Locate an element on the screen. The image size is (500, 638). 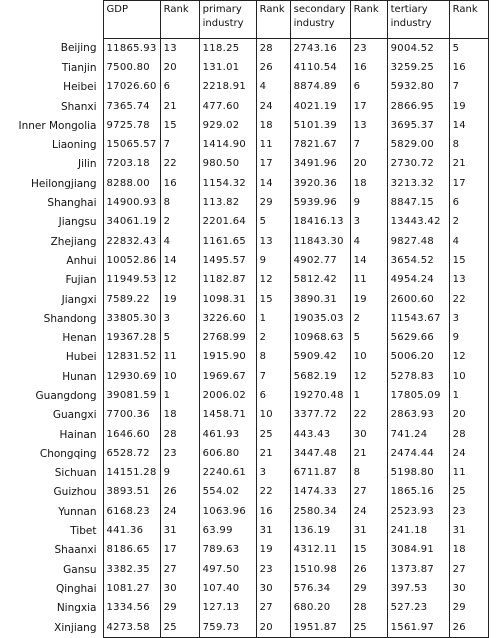
cell-rank-primary: 11 is located at coordinates (273, 145).